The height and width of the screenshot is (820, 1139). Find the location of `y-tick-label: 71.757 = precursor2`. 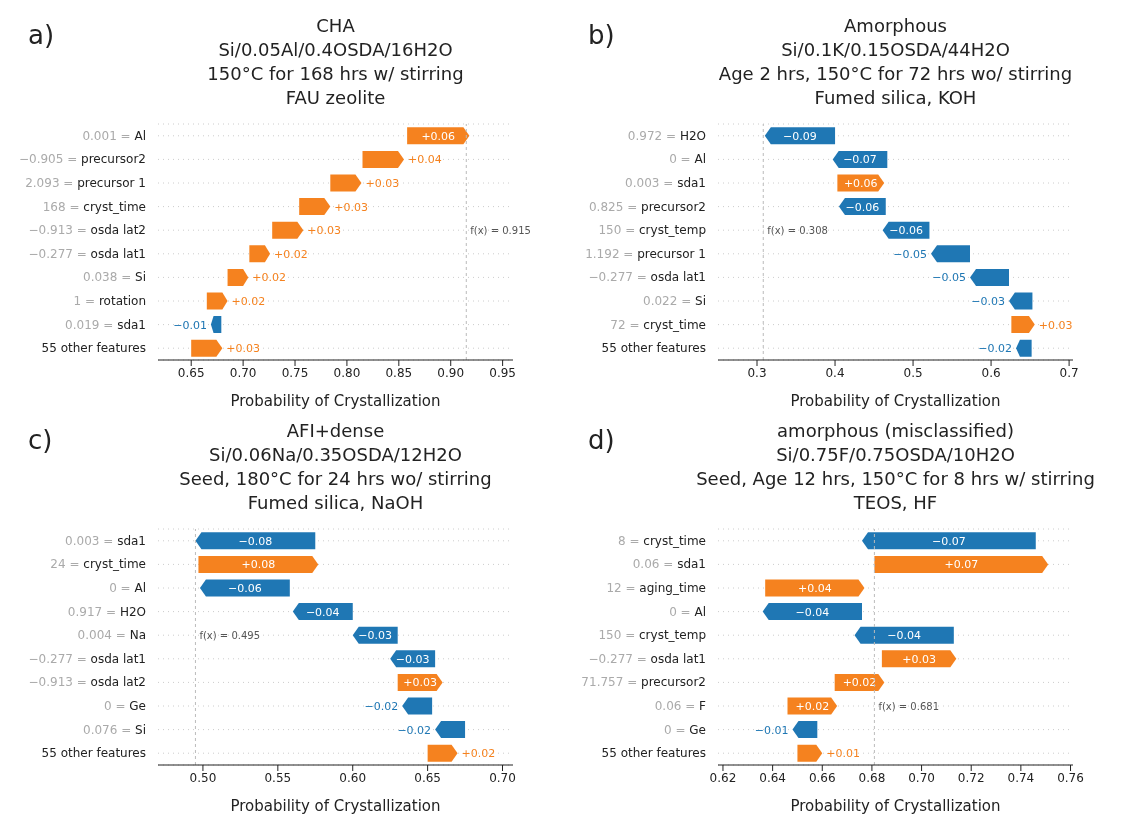

y-tick-label: 71.757 = precursor2 is located at coordinates (643, 682).